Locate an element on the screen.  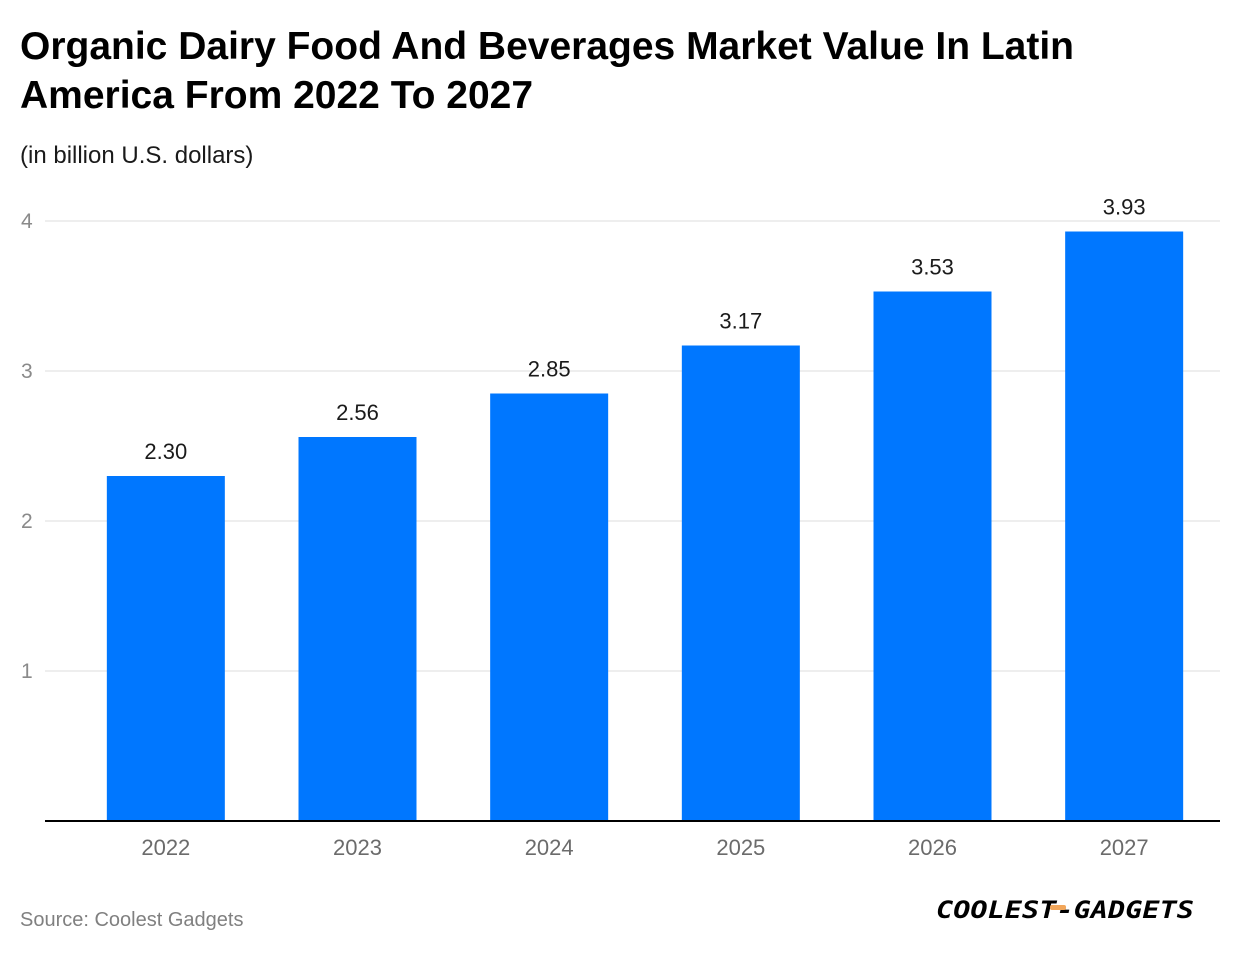
bar-value-label: 2.30 is located at coordinates (165, 451).